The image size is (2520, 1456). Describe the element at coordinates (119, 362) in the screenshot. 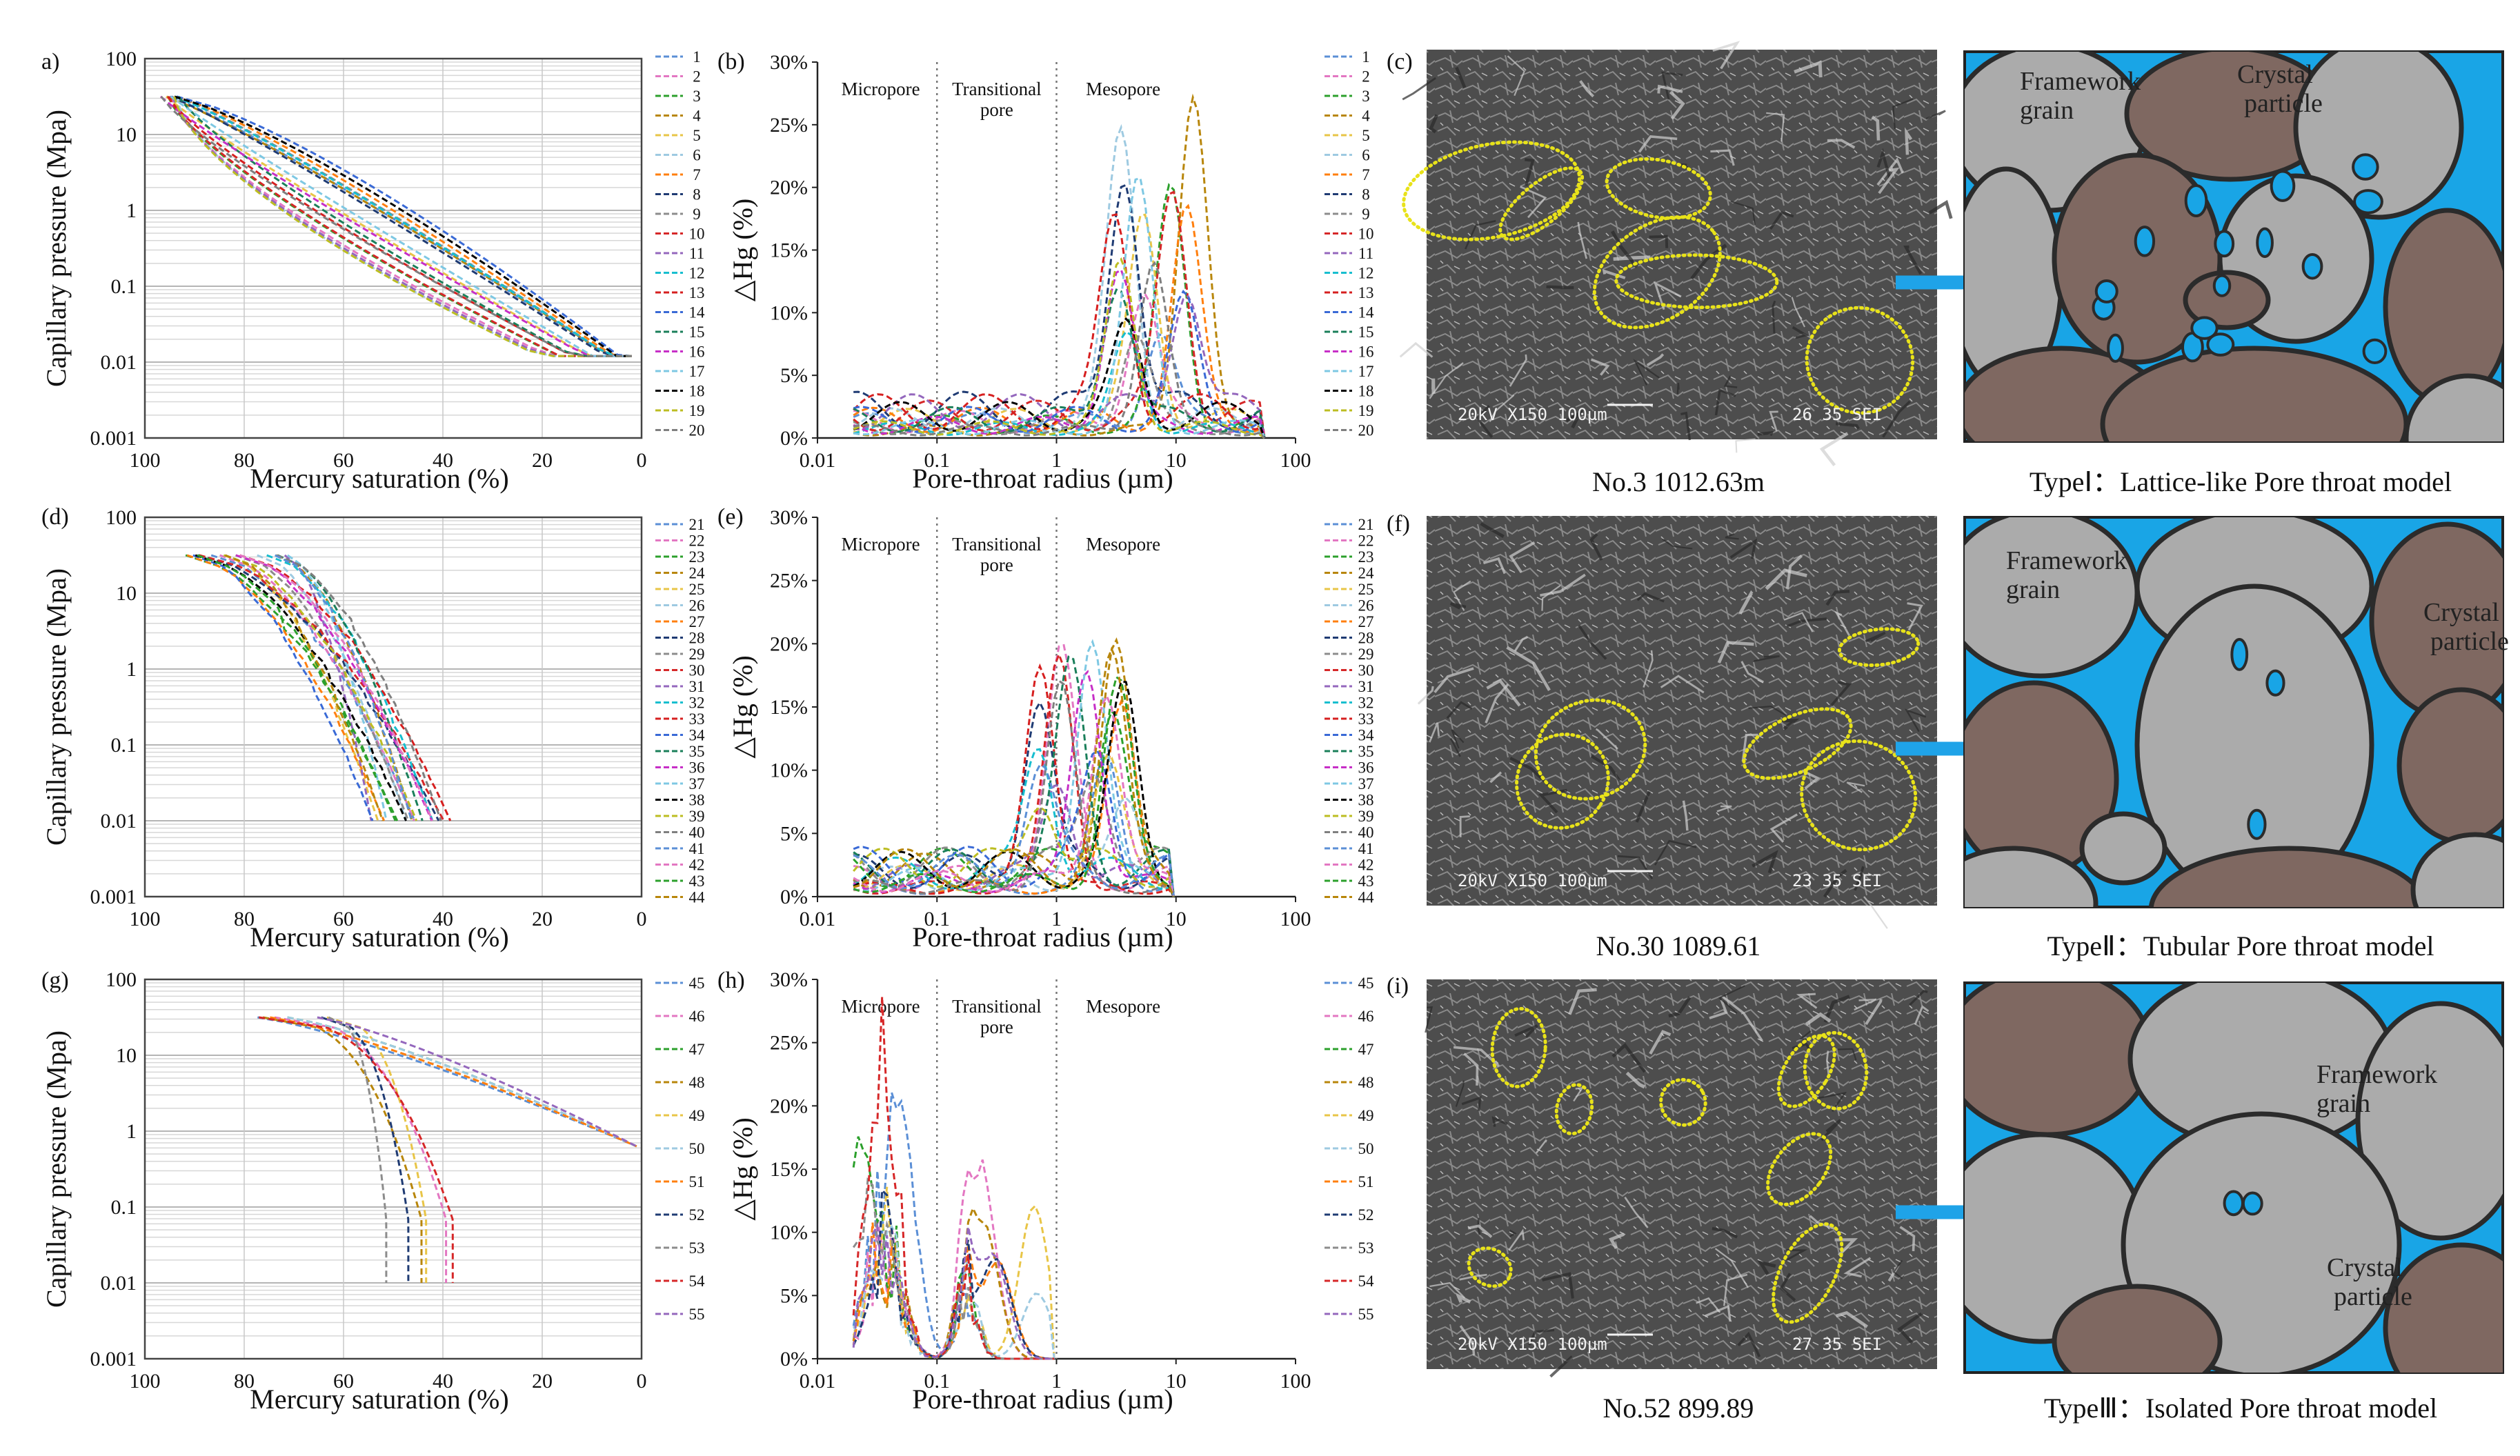

I see `y-tick-label: 0.01` at that location.